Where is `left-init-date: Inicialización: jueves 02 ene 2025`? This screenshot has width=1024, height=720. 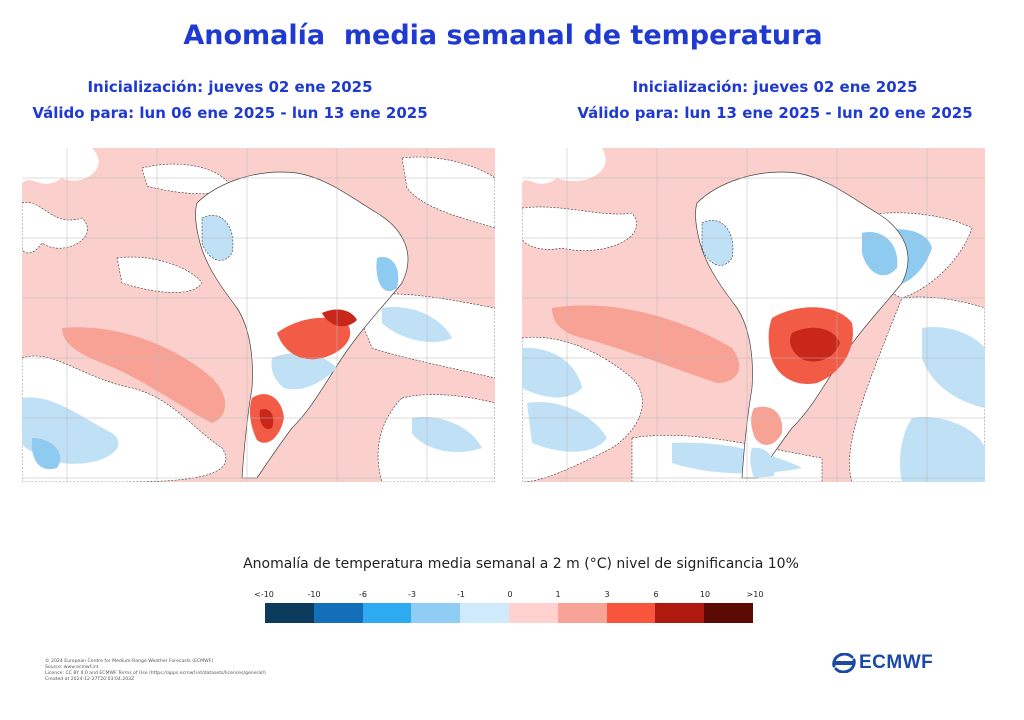 left-init-date: Inicialización: jueves 02 ene 2025 is located at coordinates (230, 87).